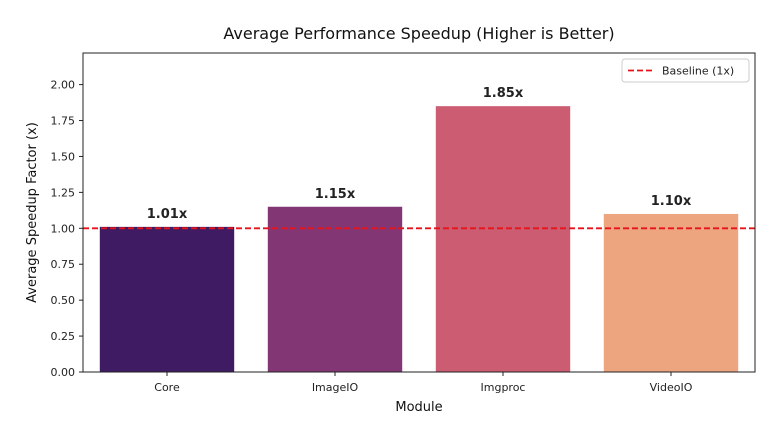  What do you see at coordinates (698, 71) in the screenshot?
I see `legend-label: Baseline (1x)` at bounding box center [698, 71].